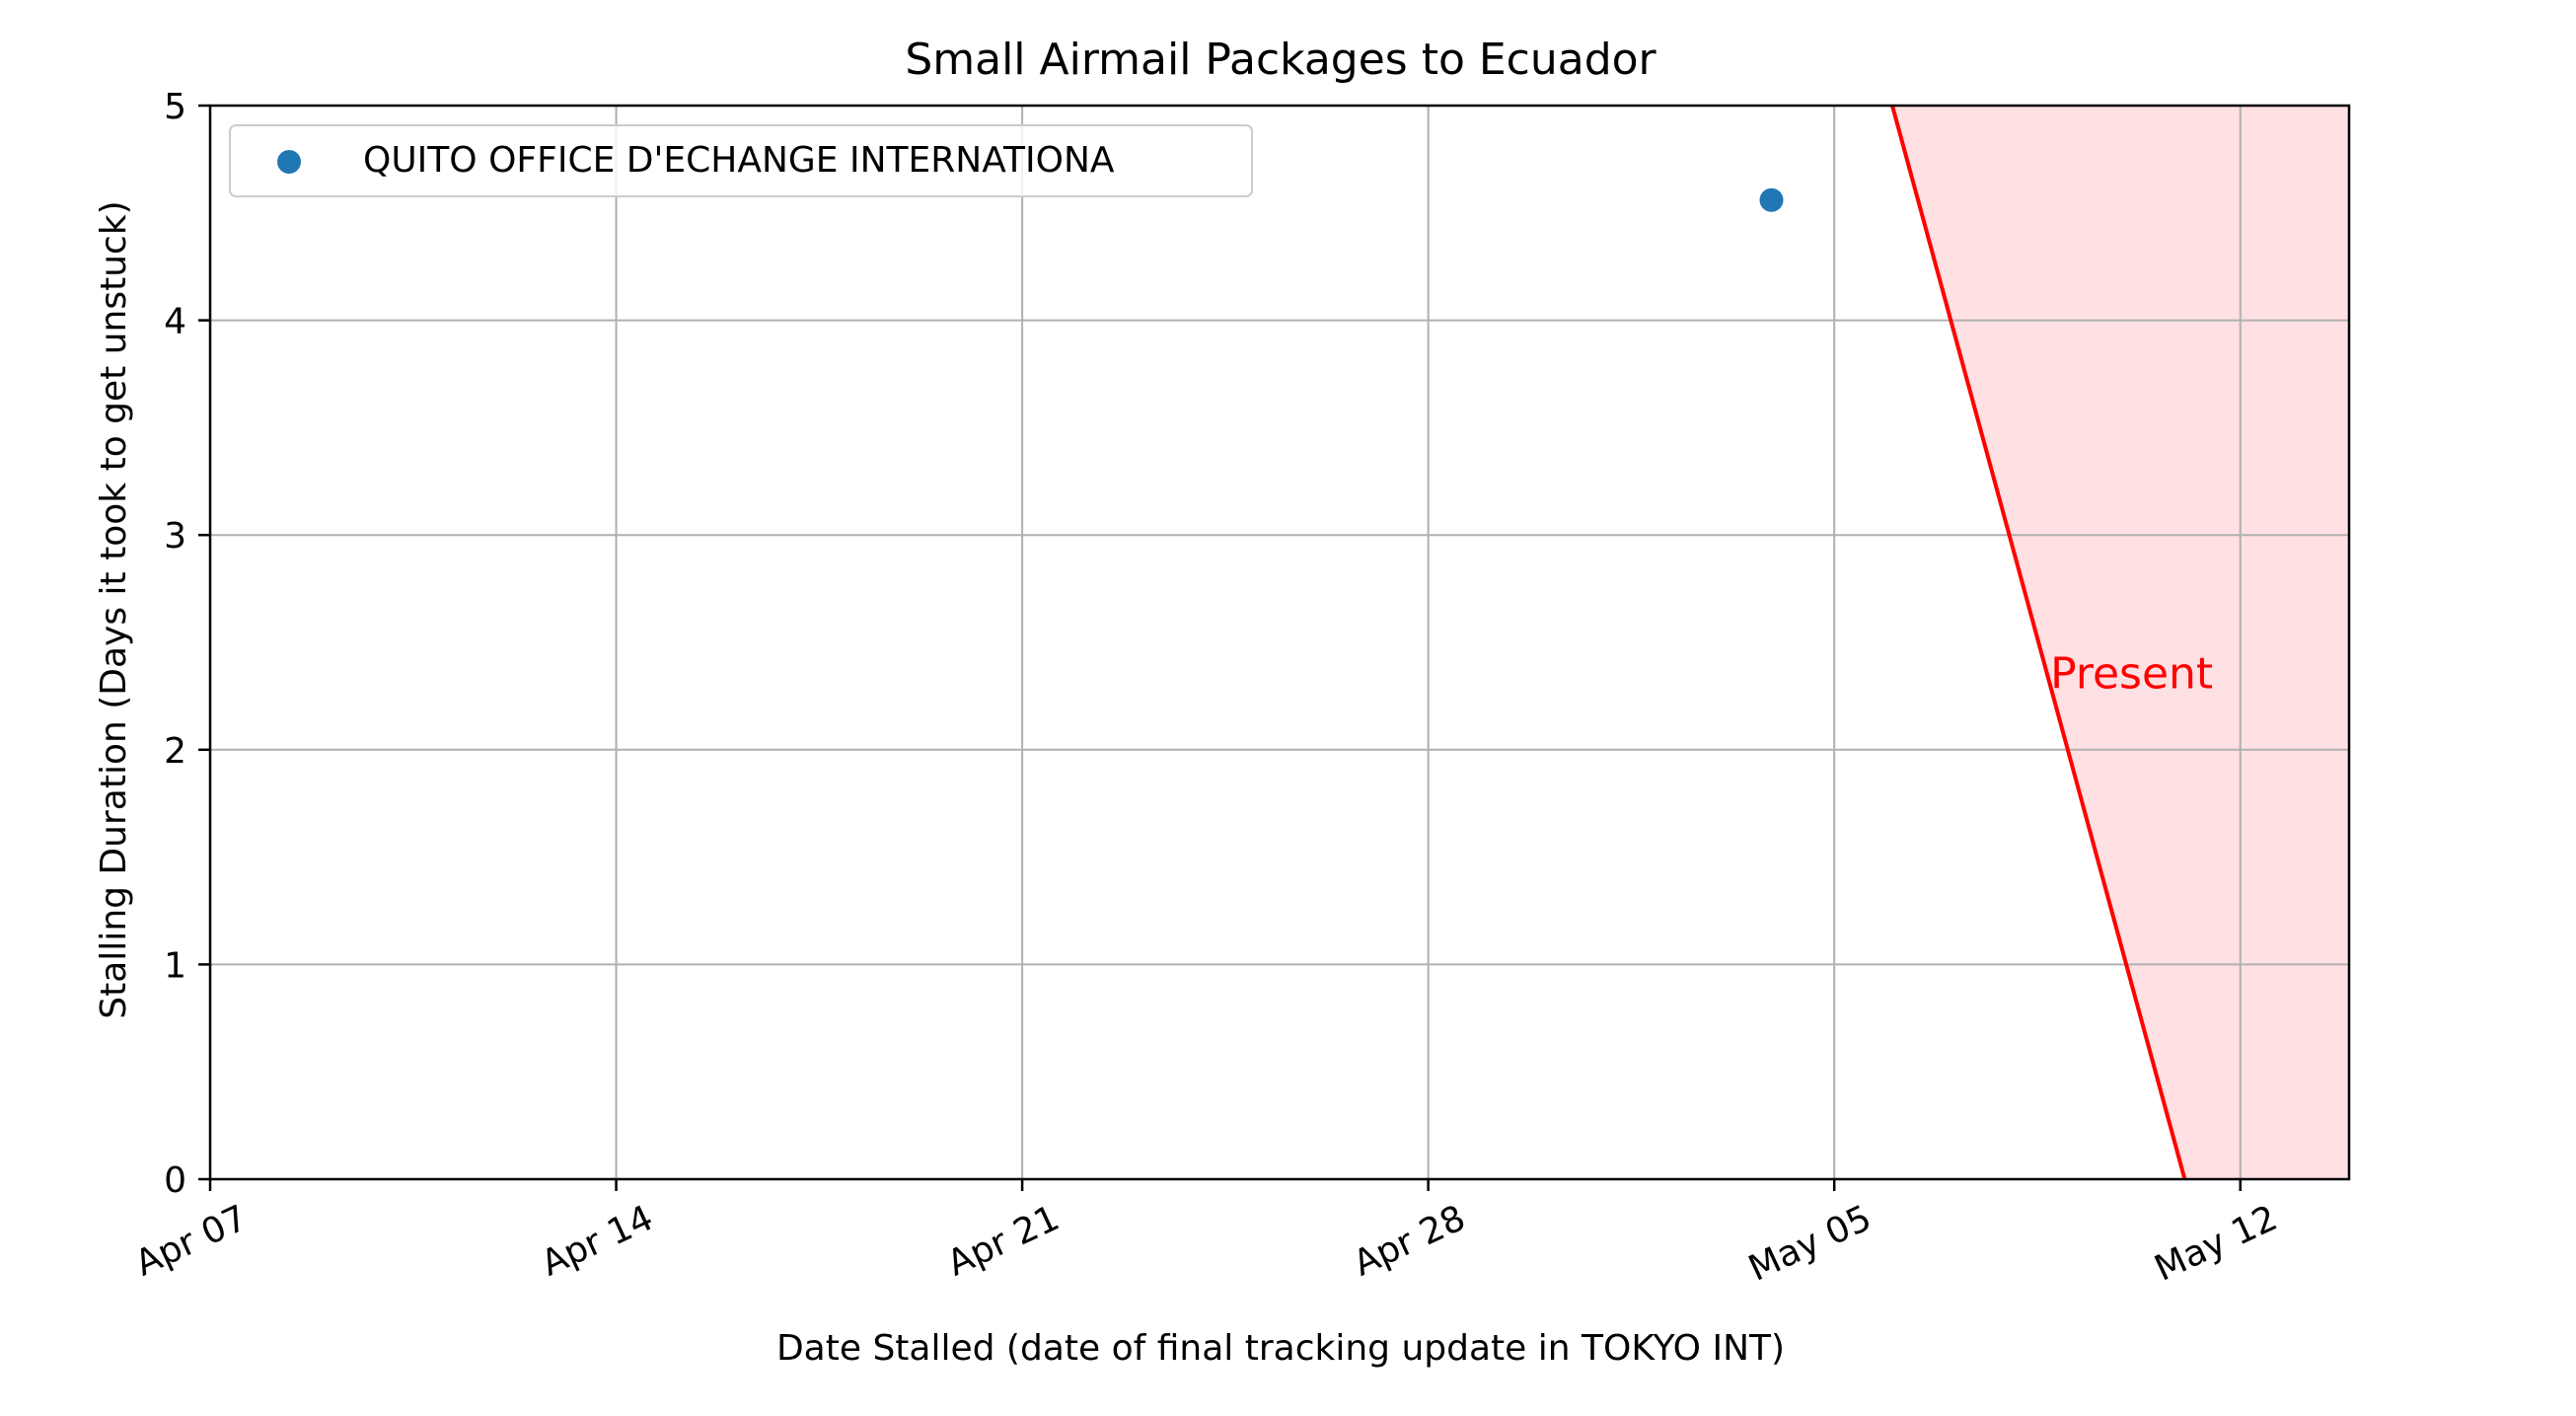  I want to click on legend-box, so click(741, 161).